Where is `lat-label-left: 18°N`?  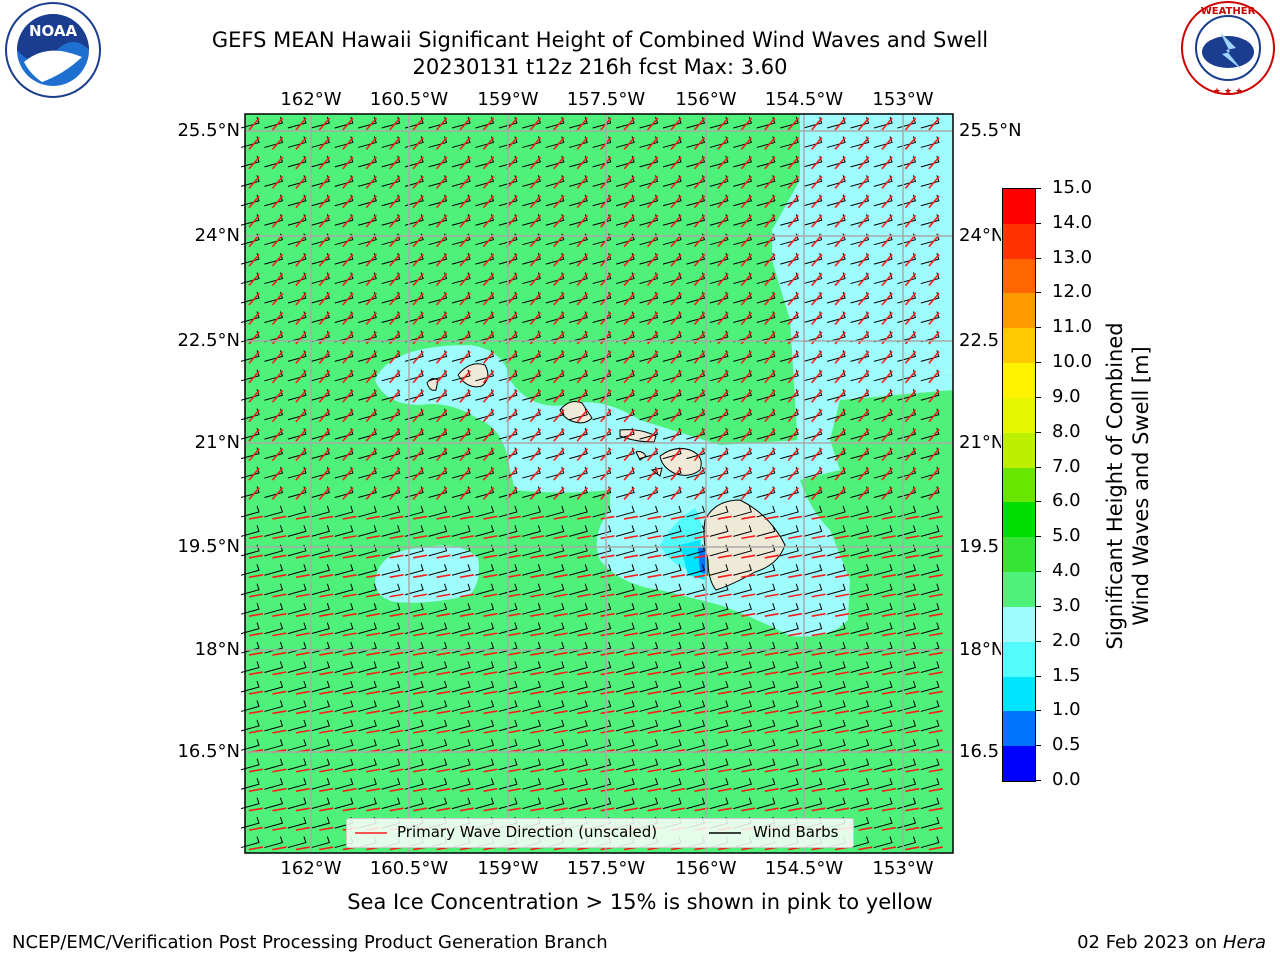 lat-label-left: 18°N is located at coordinates (217, 649).